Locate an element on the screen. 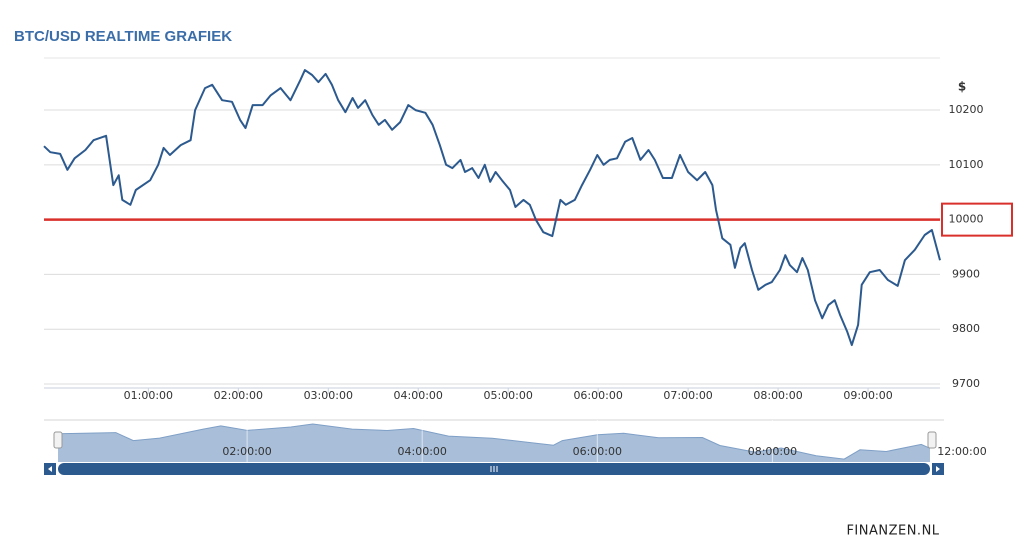 The image size is (1024, 559). navigator-end-label: 12:00:00 is located at coordinates (961, 451).